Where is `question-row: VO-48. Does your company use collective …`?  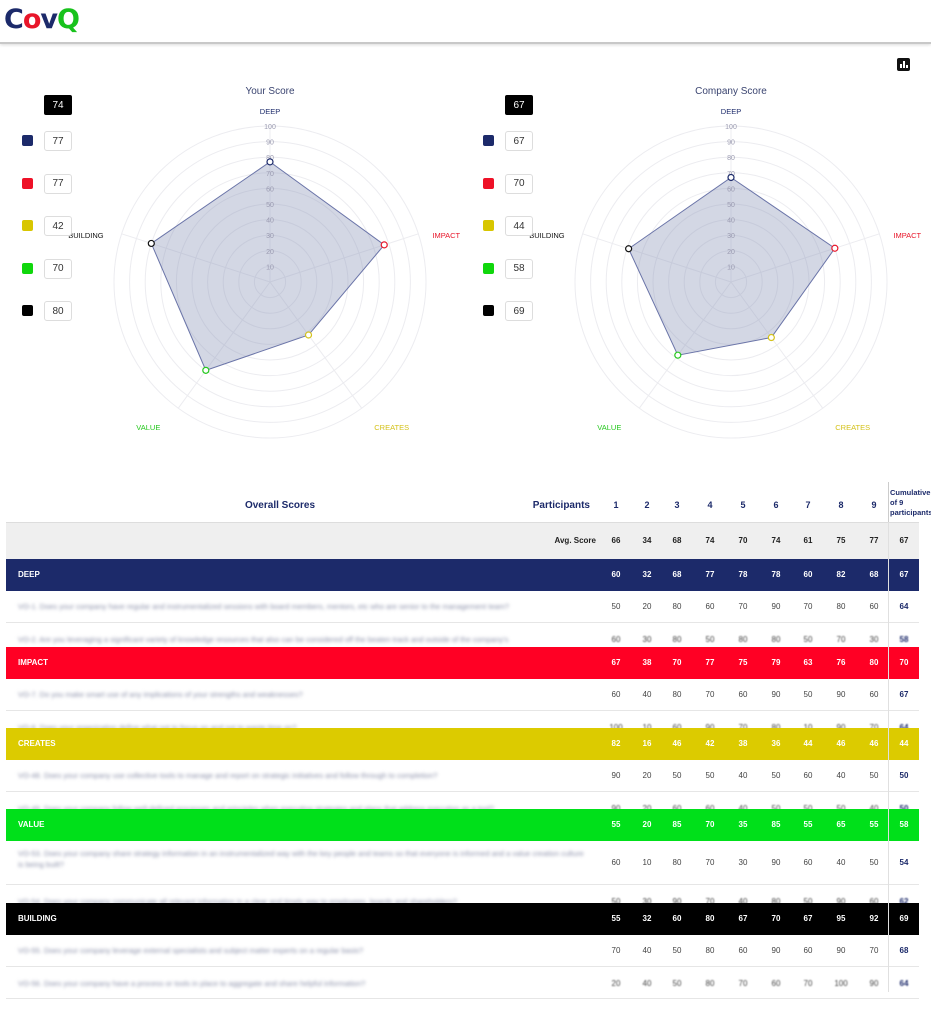 question-row: VO-48. Does your company use collective … is located at coordinates (462, 775).